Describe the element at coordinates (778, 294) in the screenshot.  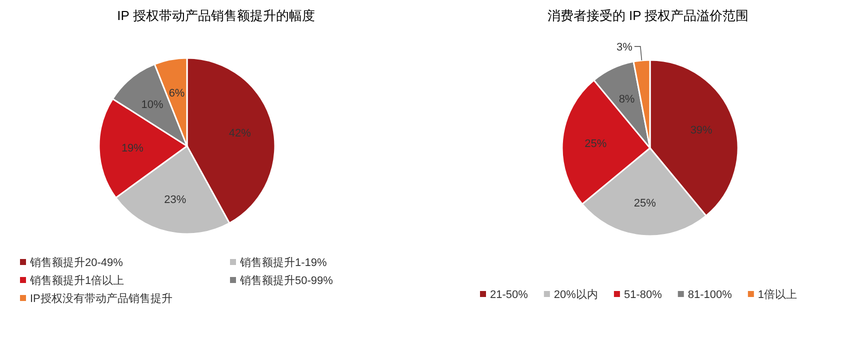
I see `legend-label: 1倍以上` at that location.